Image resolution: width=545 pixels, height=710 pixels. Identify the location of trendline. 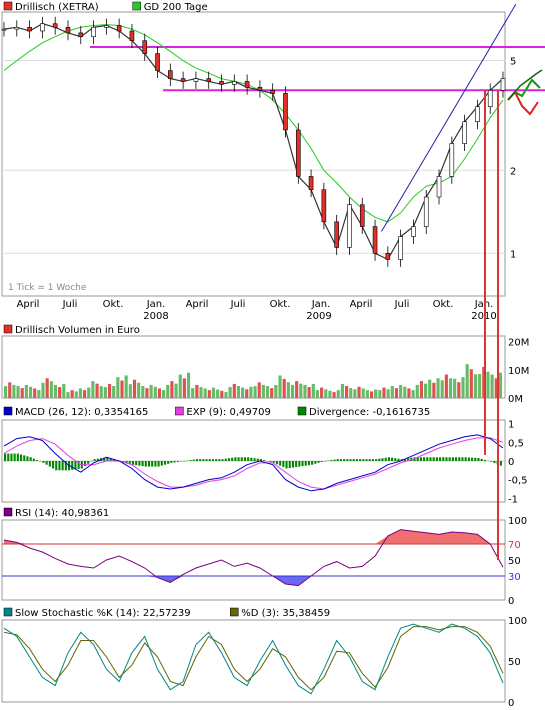
(449, 118).